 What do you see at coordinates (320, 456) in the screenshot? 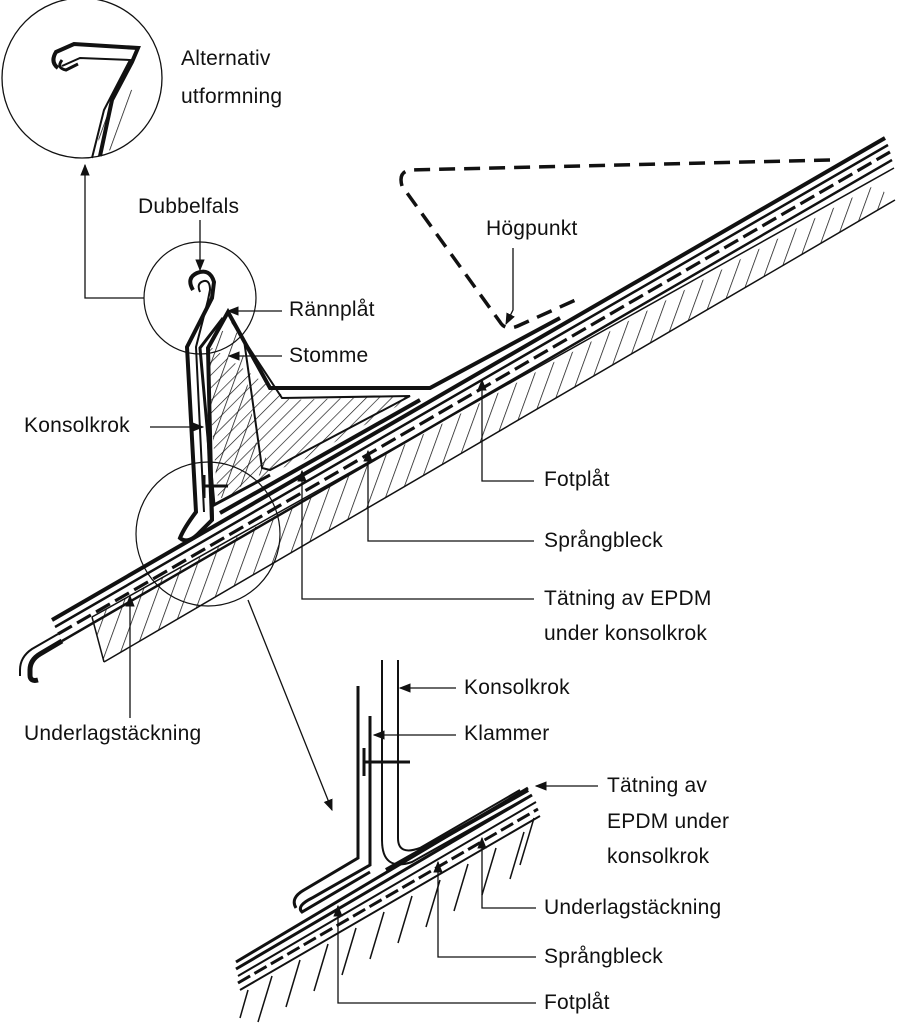
I see `epdm-seal` at bounding box center [320, 456].